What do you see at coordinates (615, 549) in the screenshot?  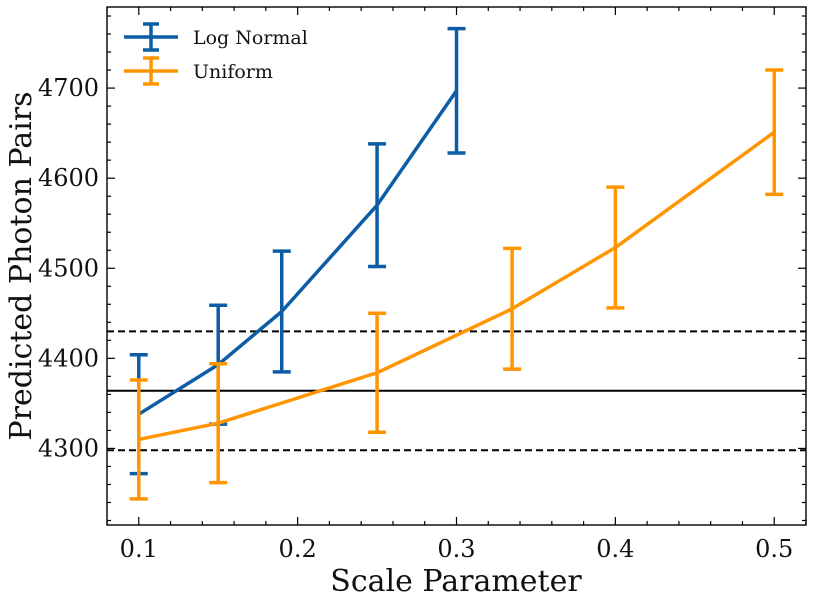 I see `x-tick-label: 0.4` at bounding box center [615, 549].